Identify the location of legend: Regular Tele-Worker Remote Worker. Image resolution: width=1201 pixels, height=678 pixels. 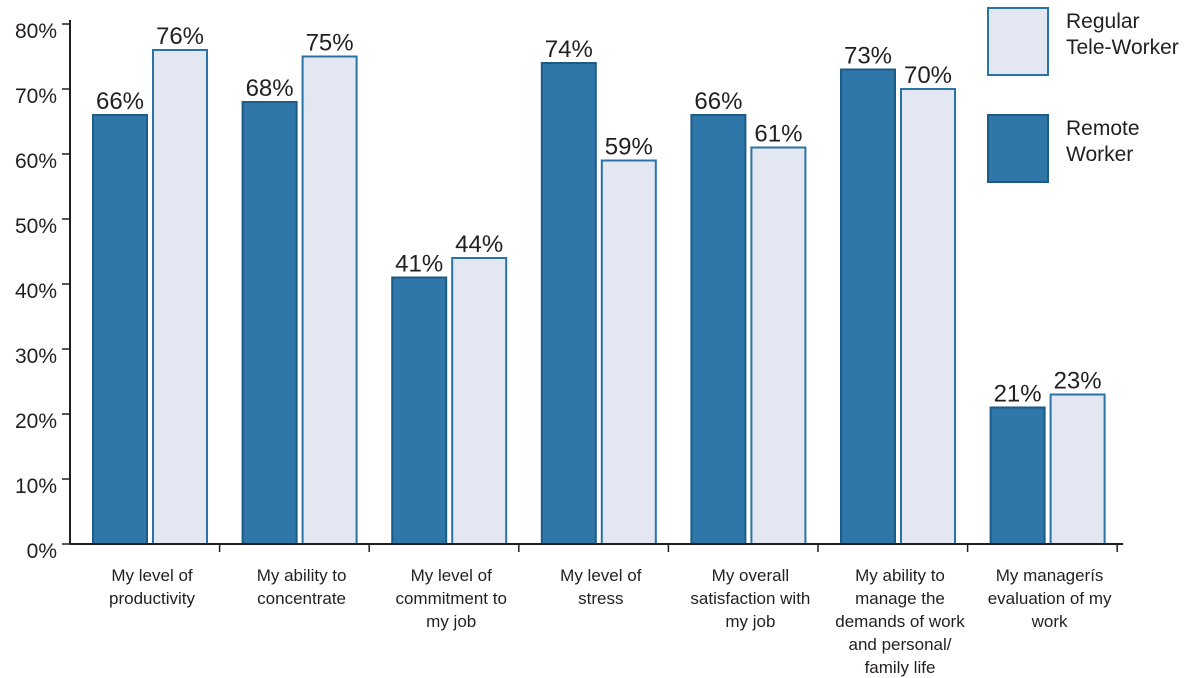
(1083, 95).